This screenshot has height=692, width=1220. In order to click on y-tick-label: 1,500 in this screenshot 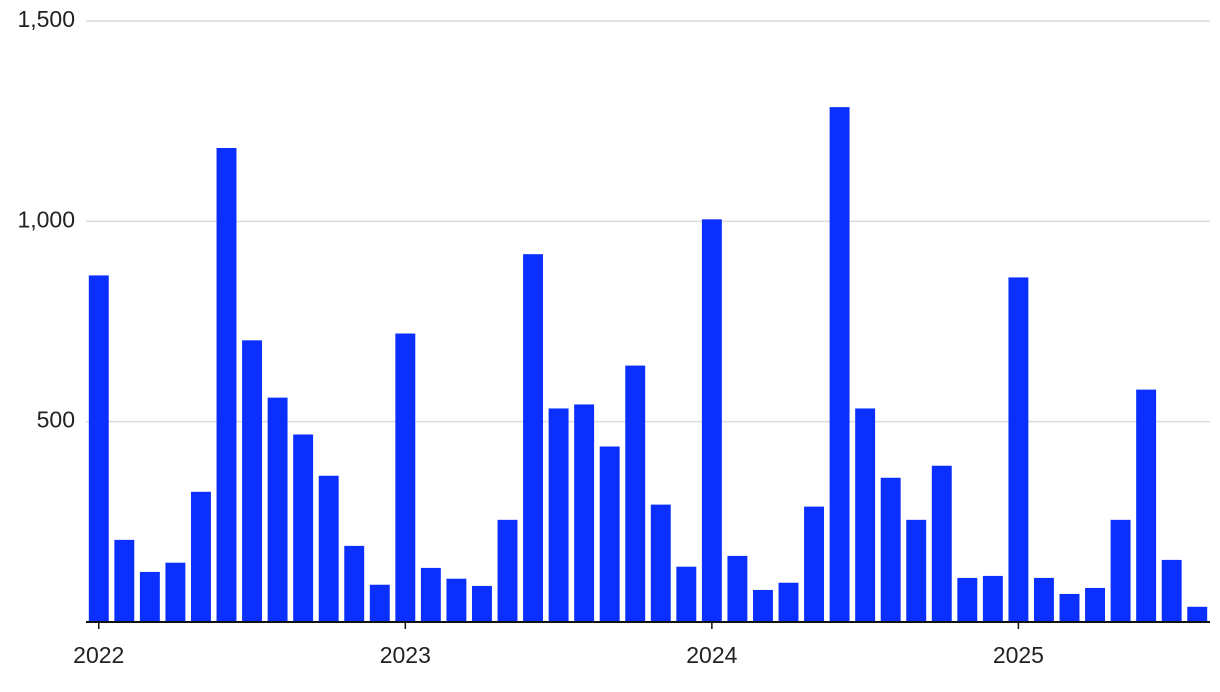, I will do `click(46, 19)`.